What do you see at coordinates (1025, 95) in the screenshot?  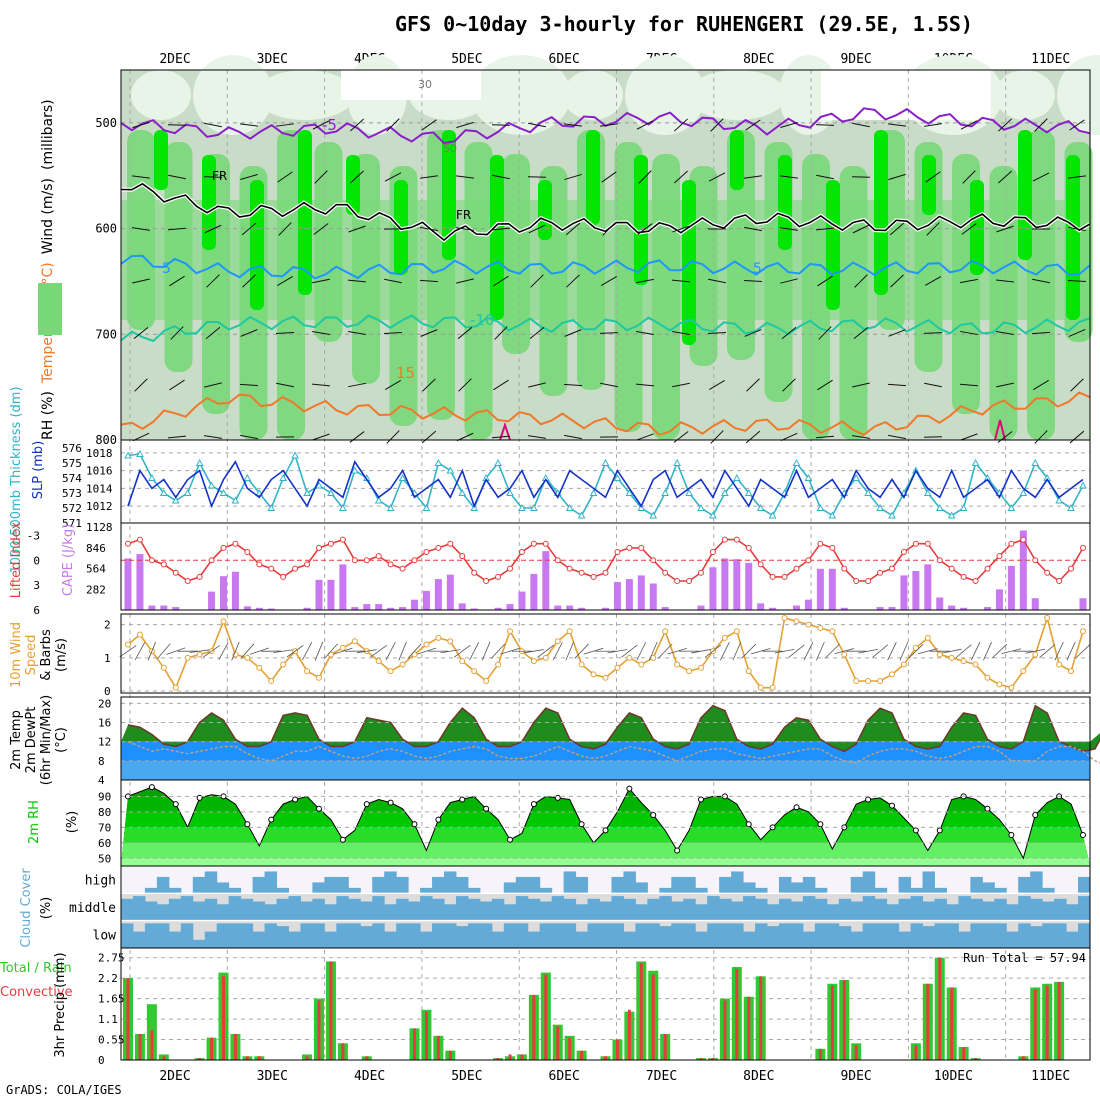 I see `rh-pale-region` at bounding box center [1025, 95].